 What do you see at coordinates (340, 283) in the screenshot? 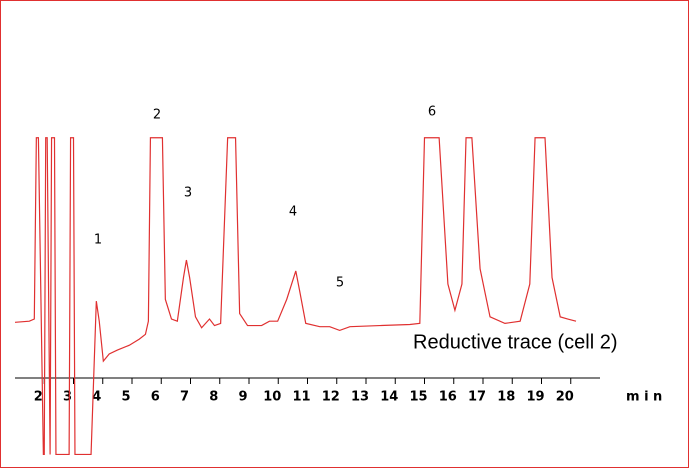
I see `peak-label: 5` at bounding box center [340, 283].